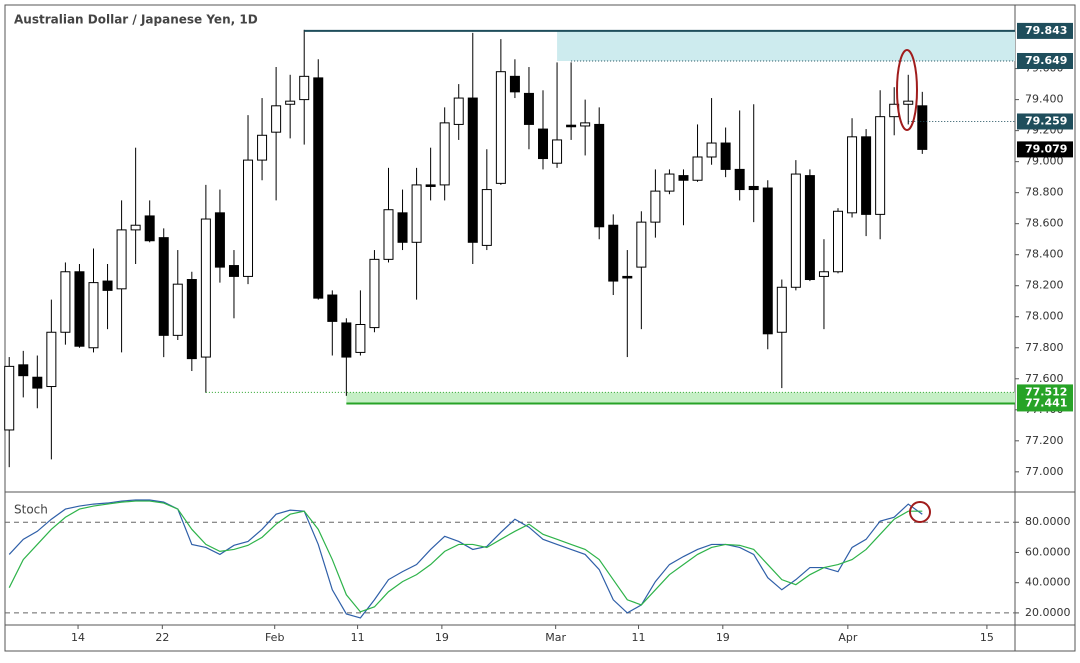  What do you see at coordinates (1044, 192) in the screenshot?
I see `y-tick-label: 78.800` at bounding box center [1044, 192].